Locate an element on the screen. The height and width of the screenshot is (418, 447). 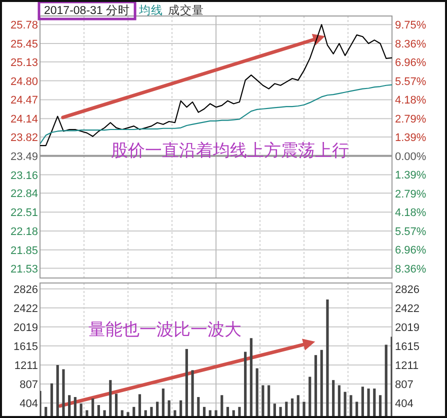
y-tick-label: 23.82 is located at coordinates (24, 138).